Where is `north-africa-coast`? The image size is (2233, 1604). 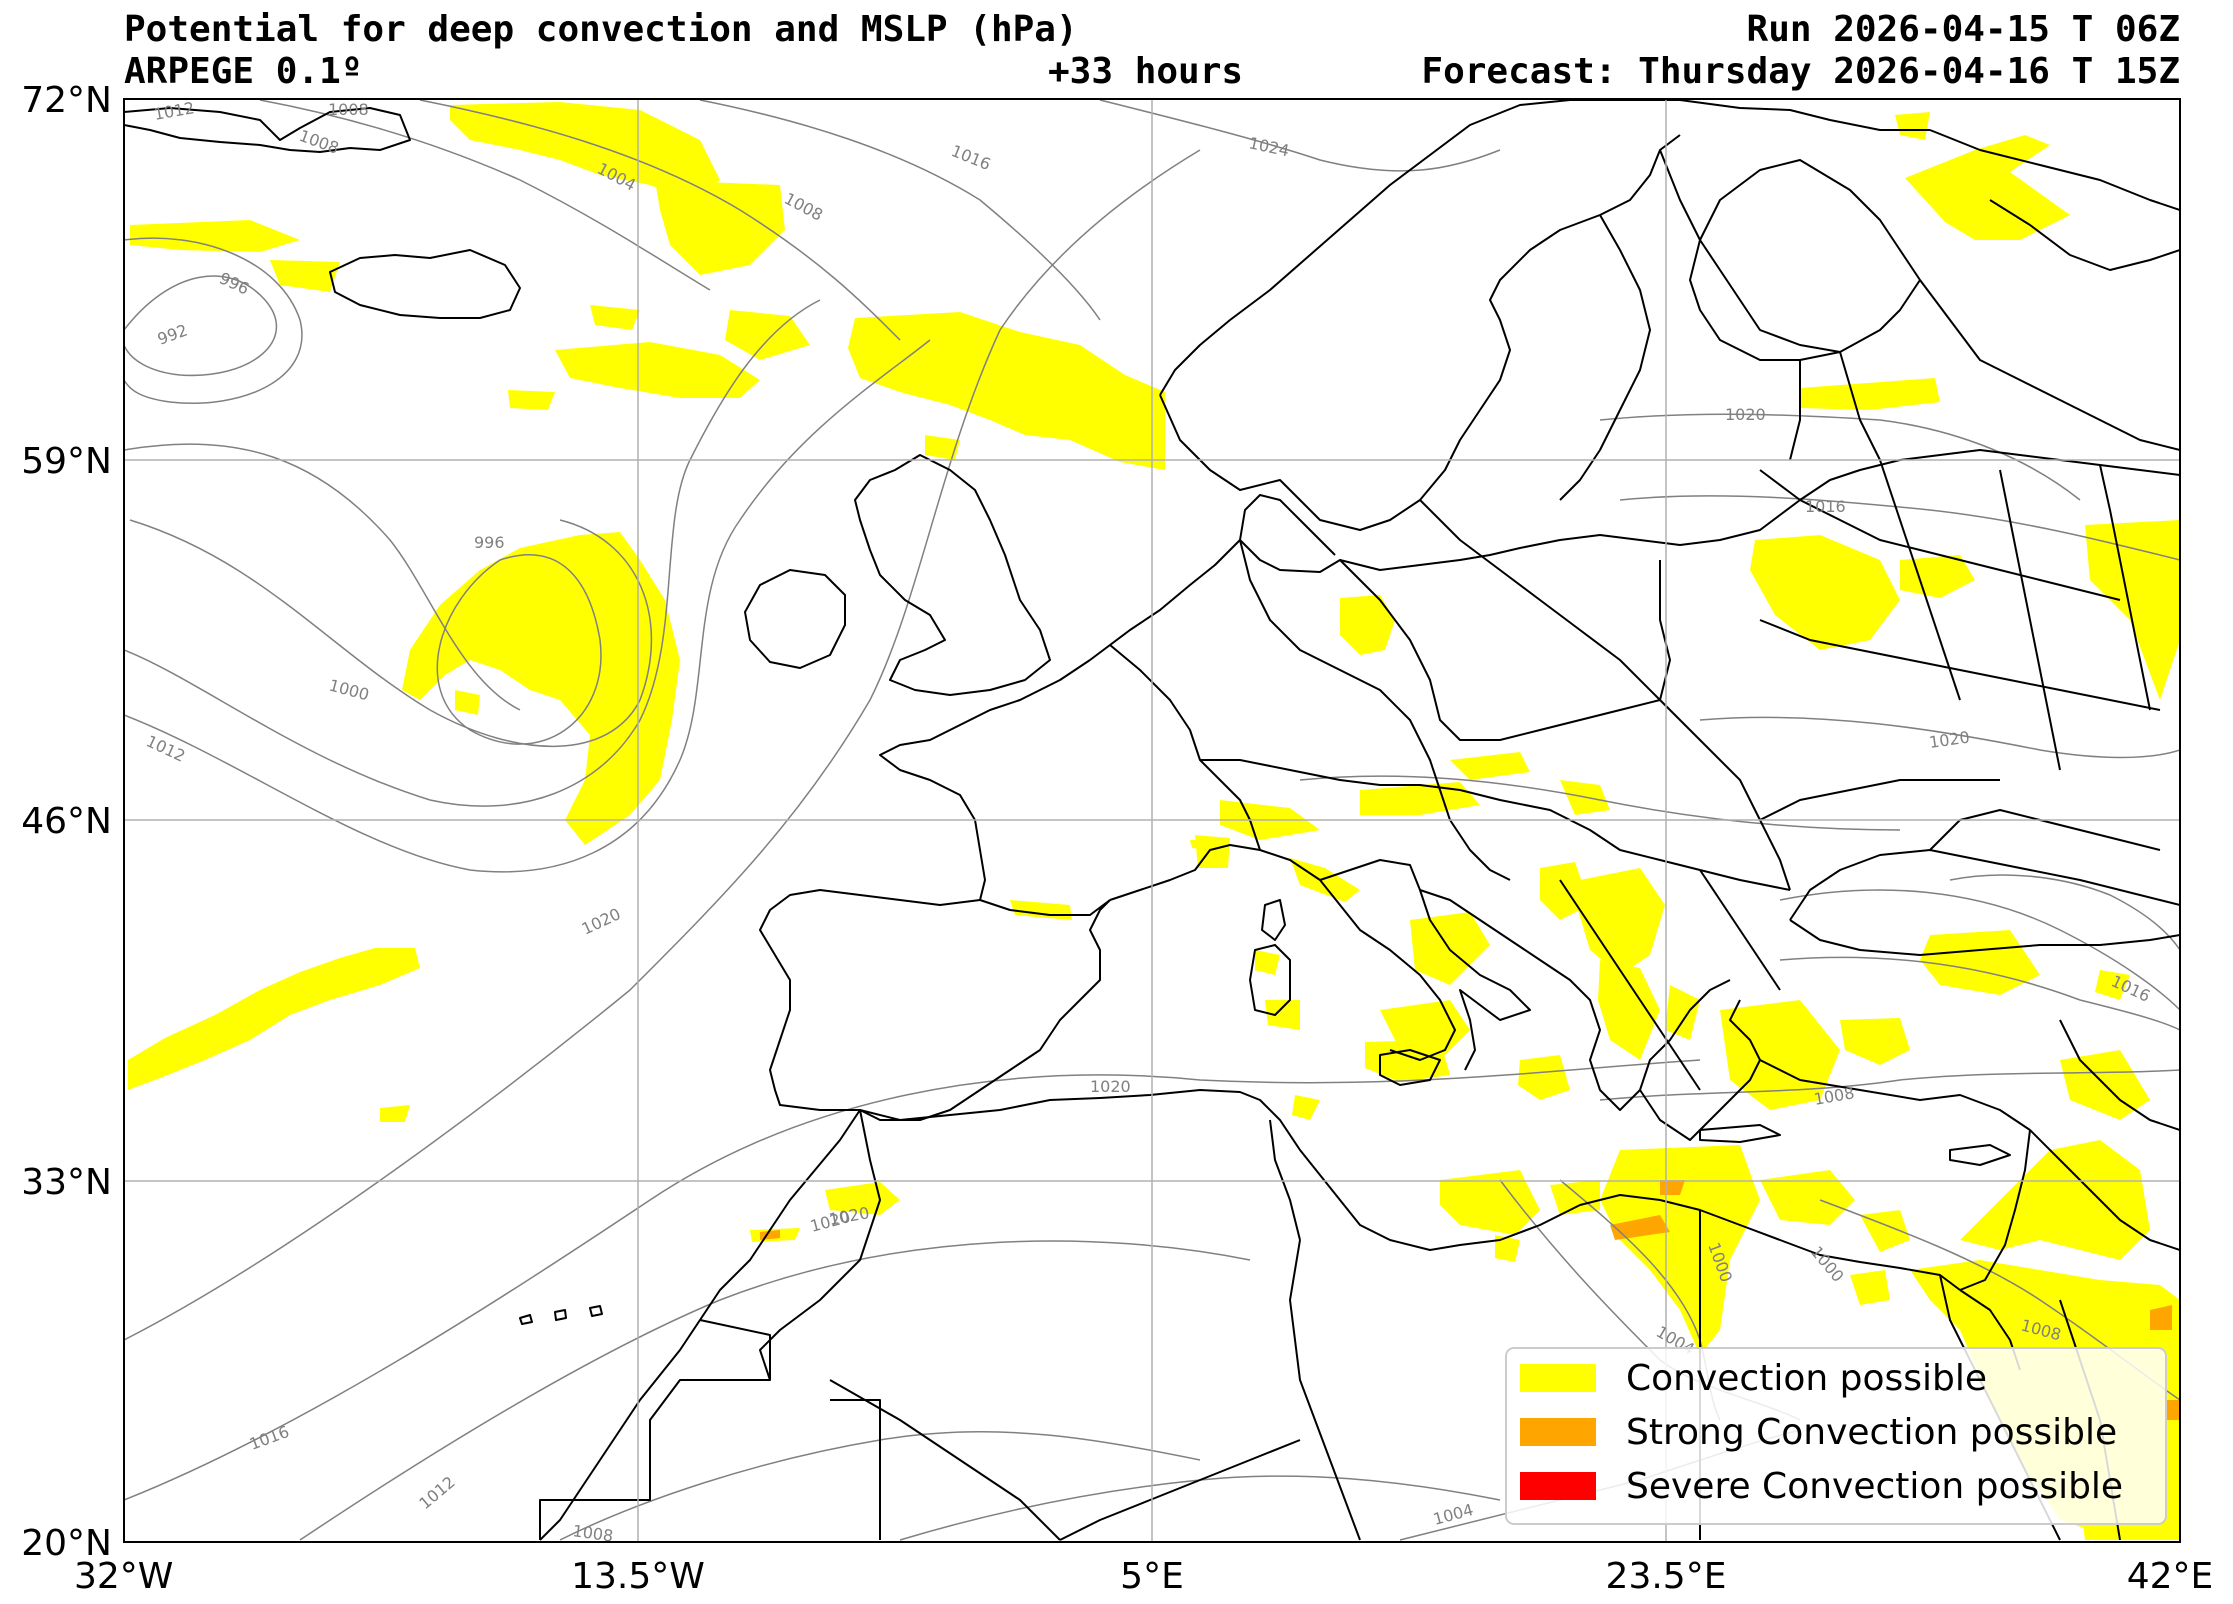
north-africa-coast is located at coordinates (1410, 1190).